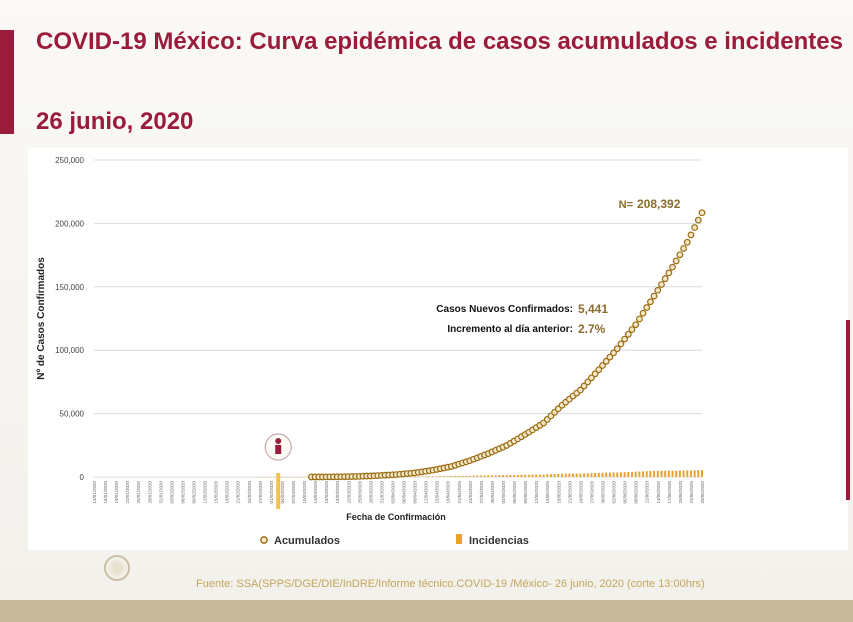  Describe the element at coordinates (848, 410) in the screenshot. I see `right-accent-mark` at that location.